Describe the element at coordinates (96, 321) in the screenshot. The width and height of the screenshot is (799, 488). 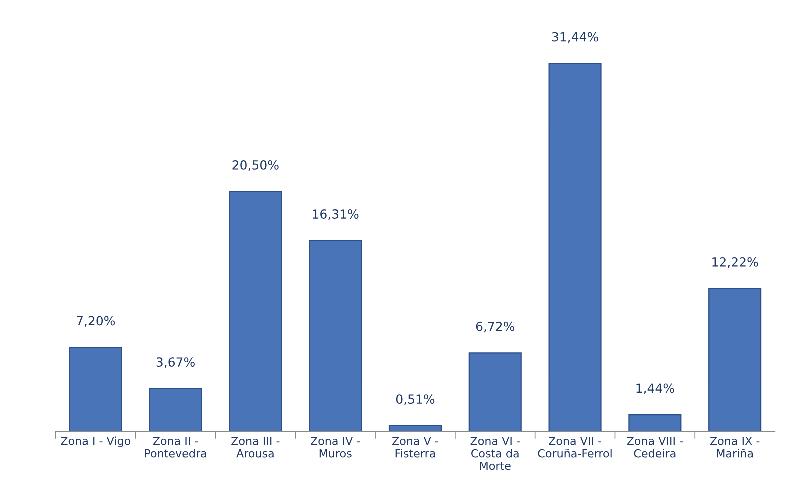
I see `data-label: 7,20%` at that location.